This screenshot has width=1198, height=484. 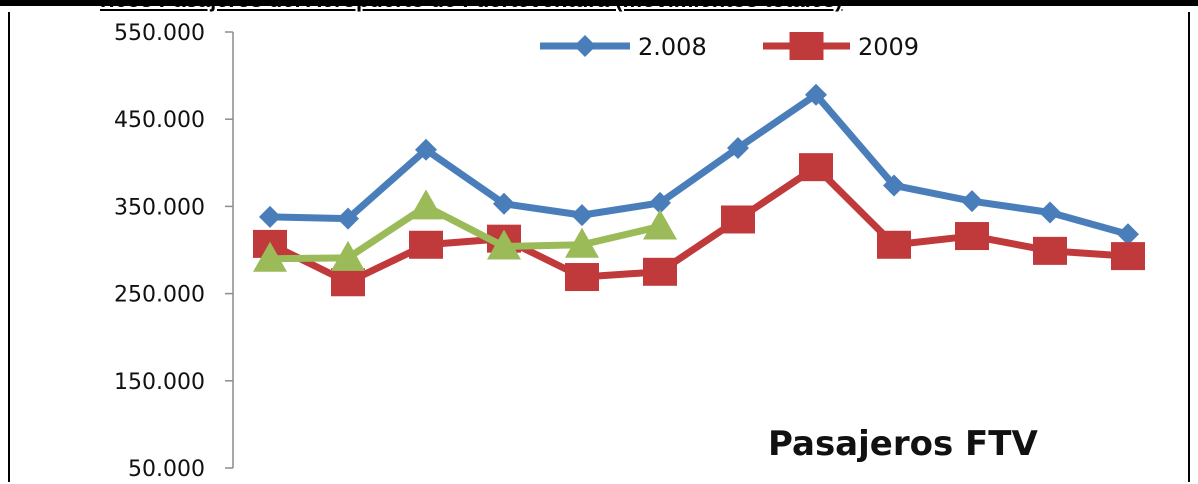 I want to click on chart-title: Pasajeros FTV, so click(x=903, y=444).